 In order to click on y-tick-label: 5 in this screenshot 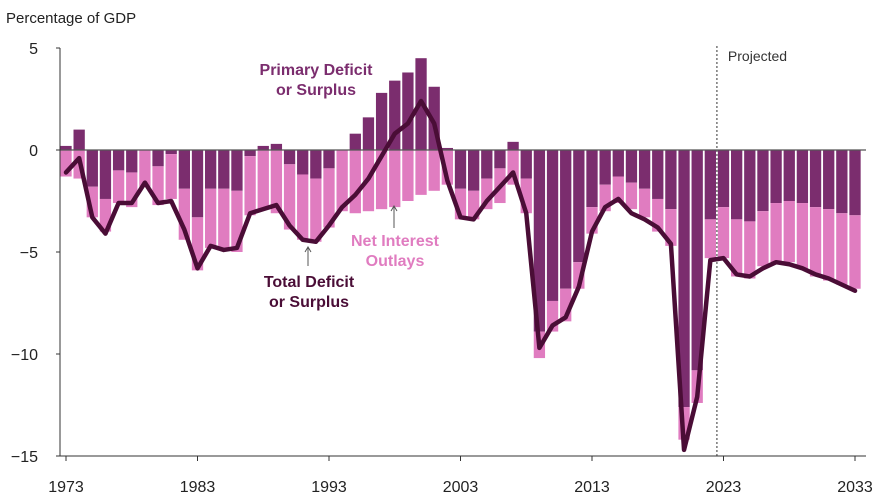, I will do `click(33, 49)`.